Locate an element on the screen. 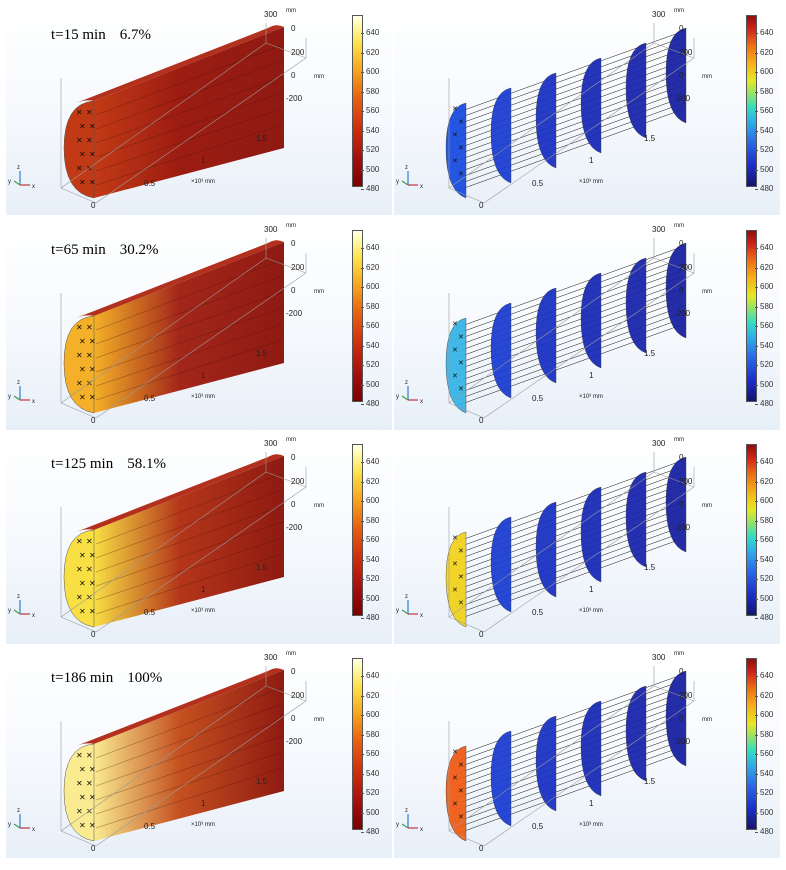 This screenshot has height=870, width=786. axes-box: 300 mm 0 200 0 mm -200 1.5 1 0.5 0 ×10³ mm is located at coordinates (580, 752).